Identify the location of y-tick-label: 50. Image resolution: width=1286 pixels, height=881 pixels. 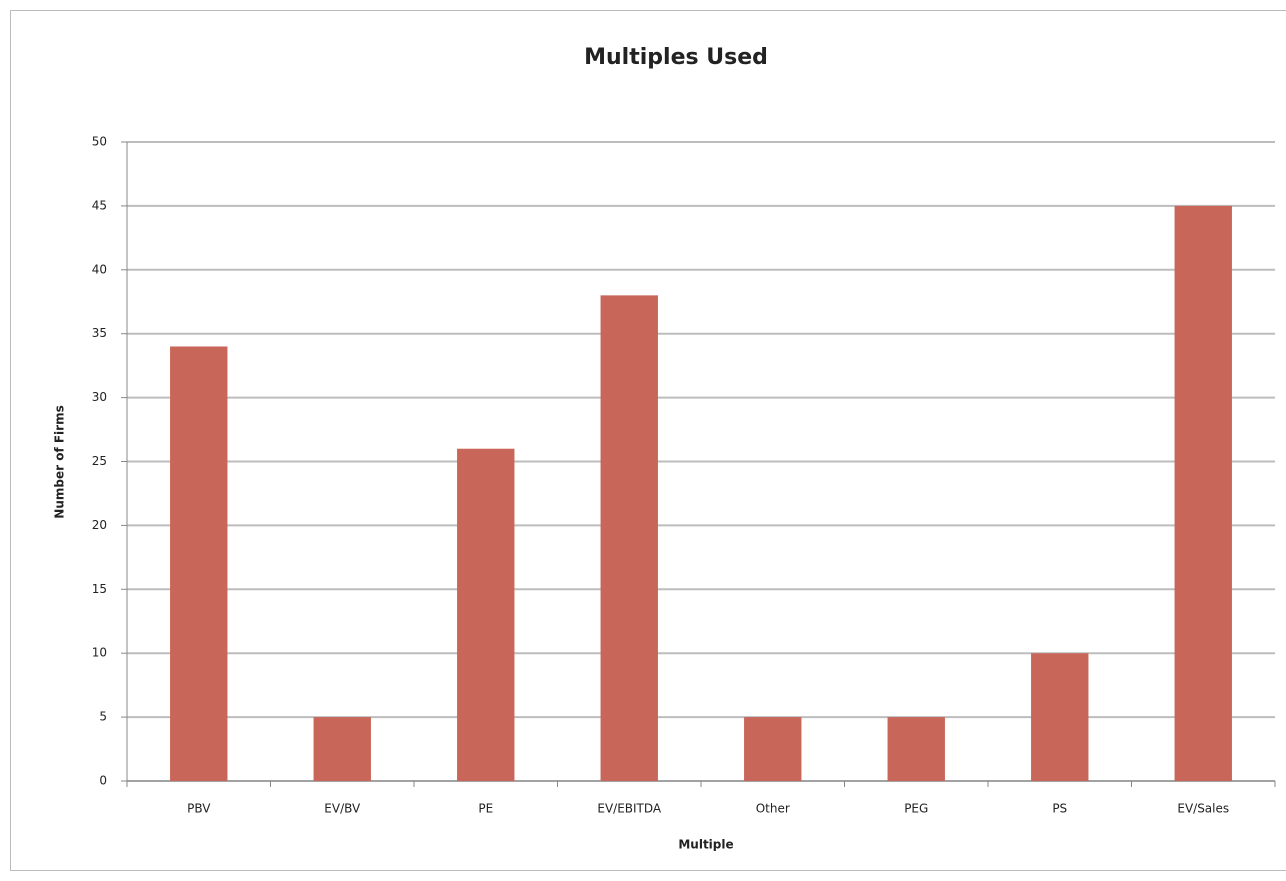
(99, 142).